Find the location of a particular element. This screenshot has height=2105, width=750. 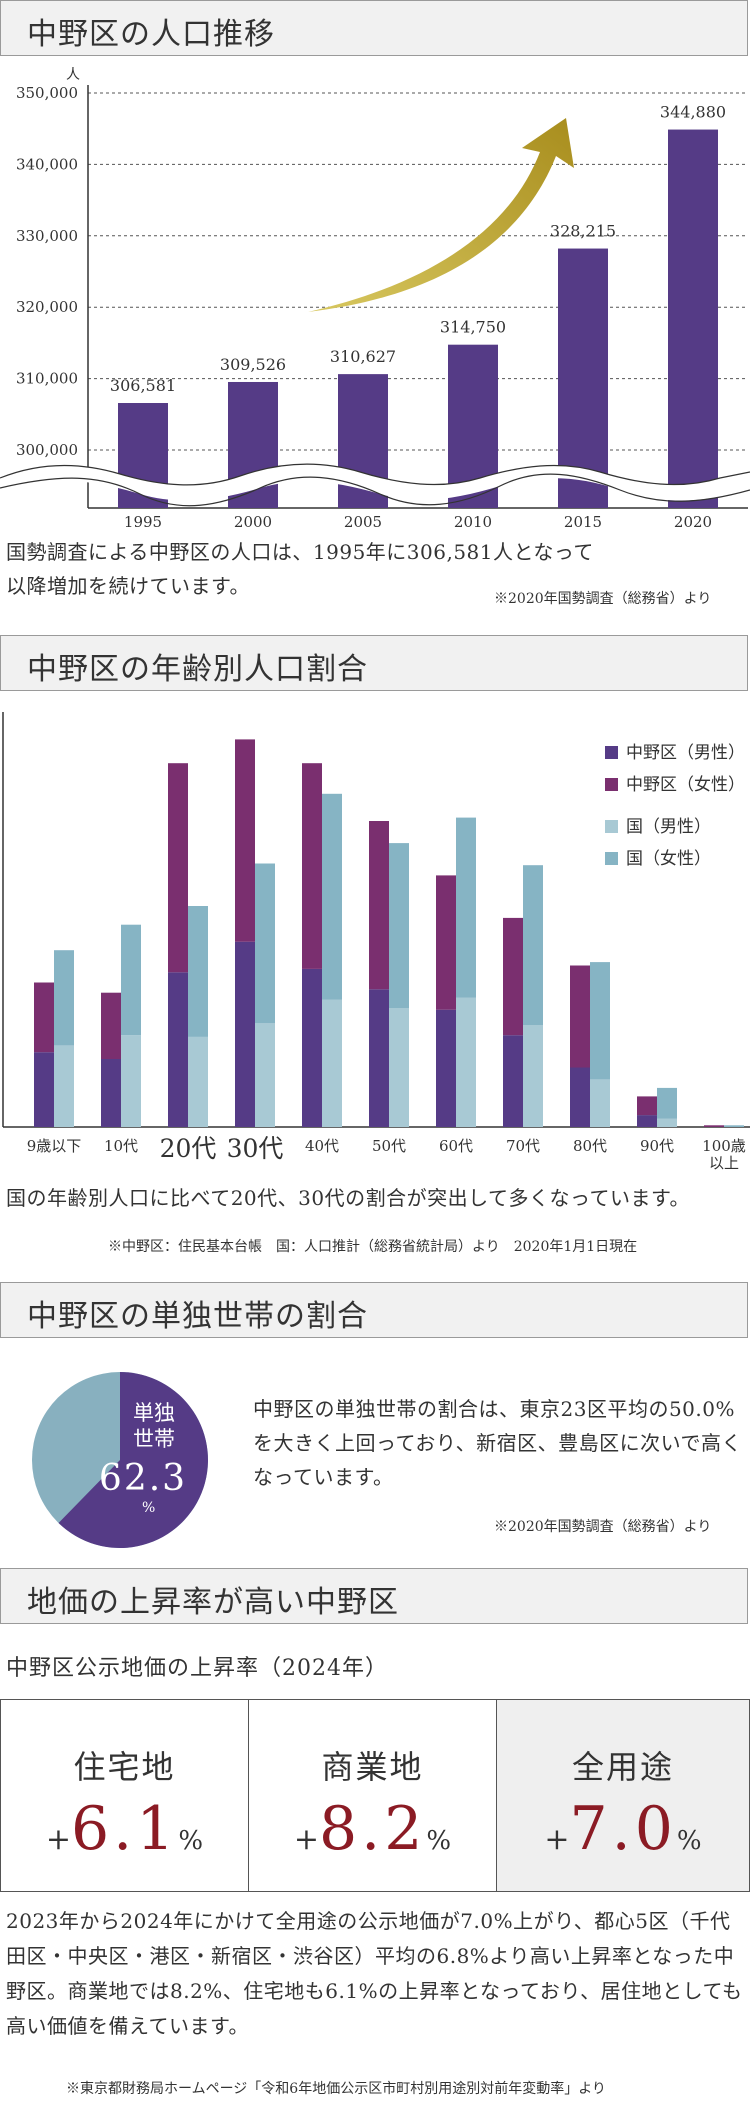

age-x-tick-label: 40代 is located at coordinates (322, 1146).